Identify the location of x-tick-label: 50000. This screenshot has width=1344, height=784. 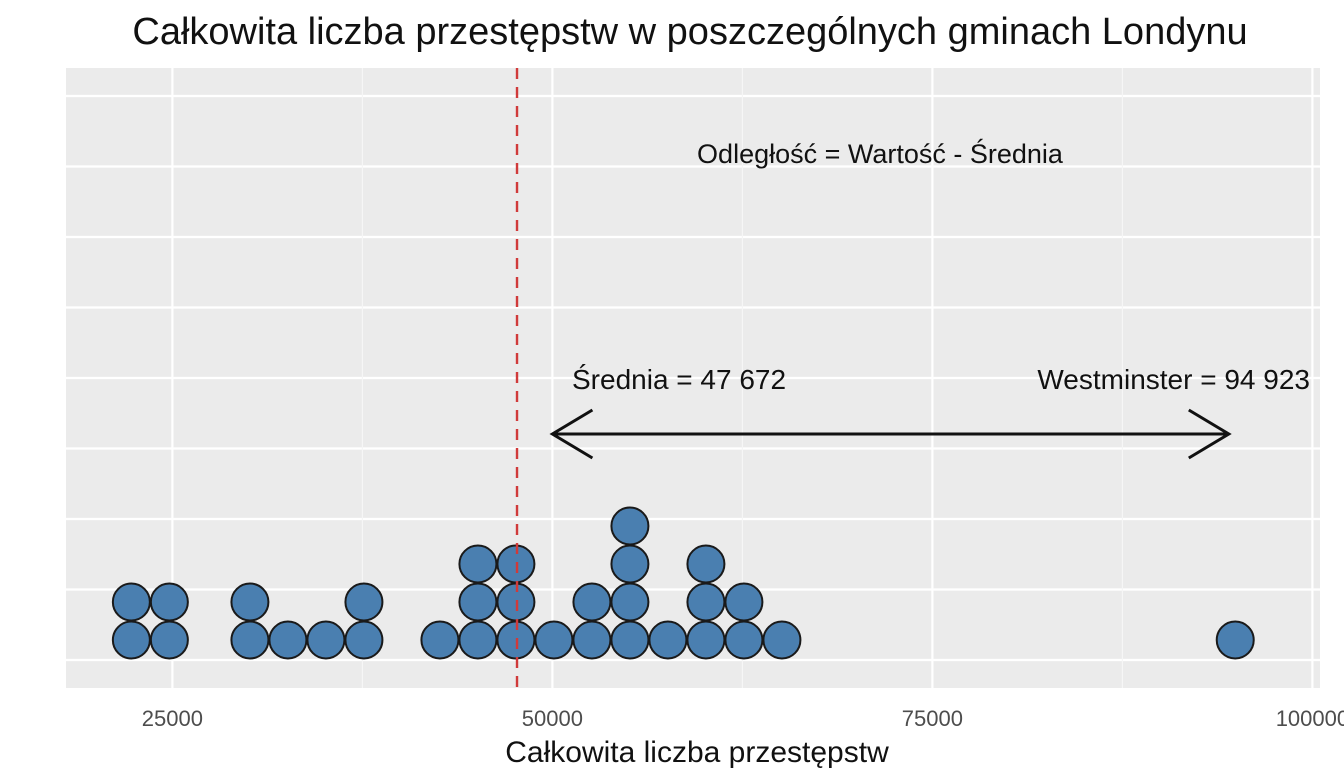
(552, 718).